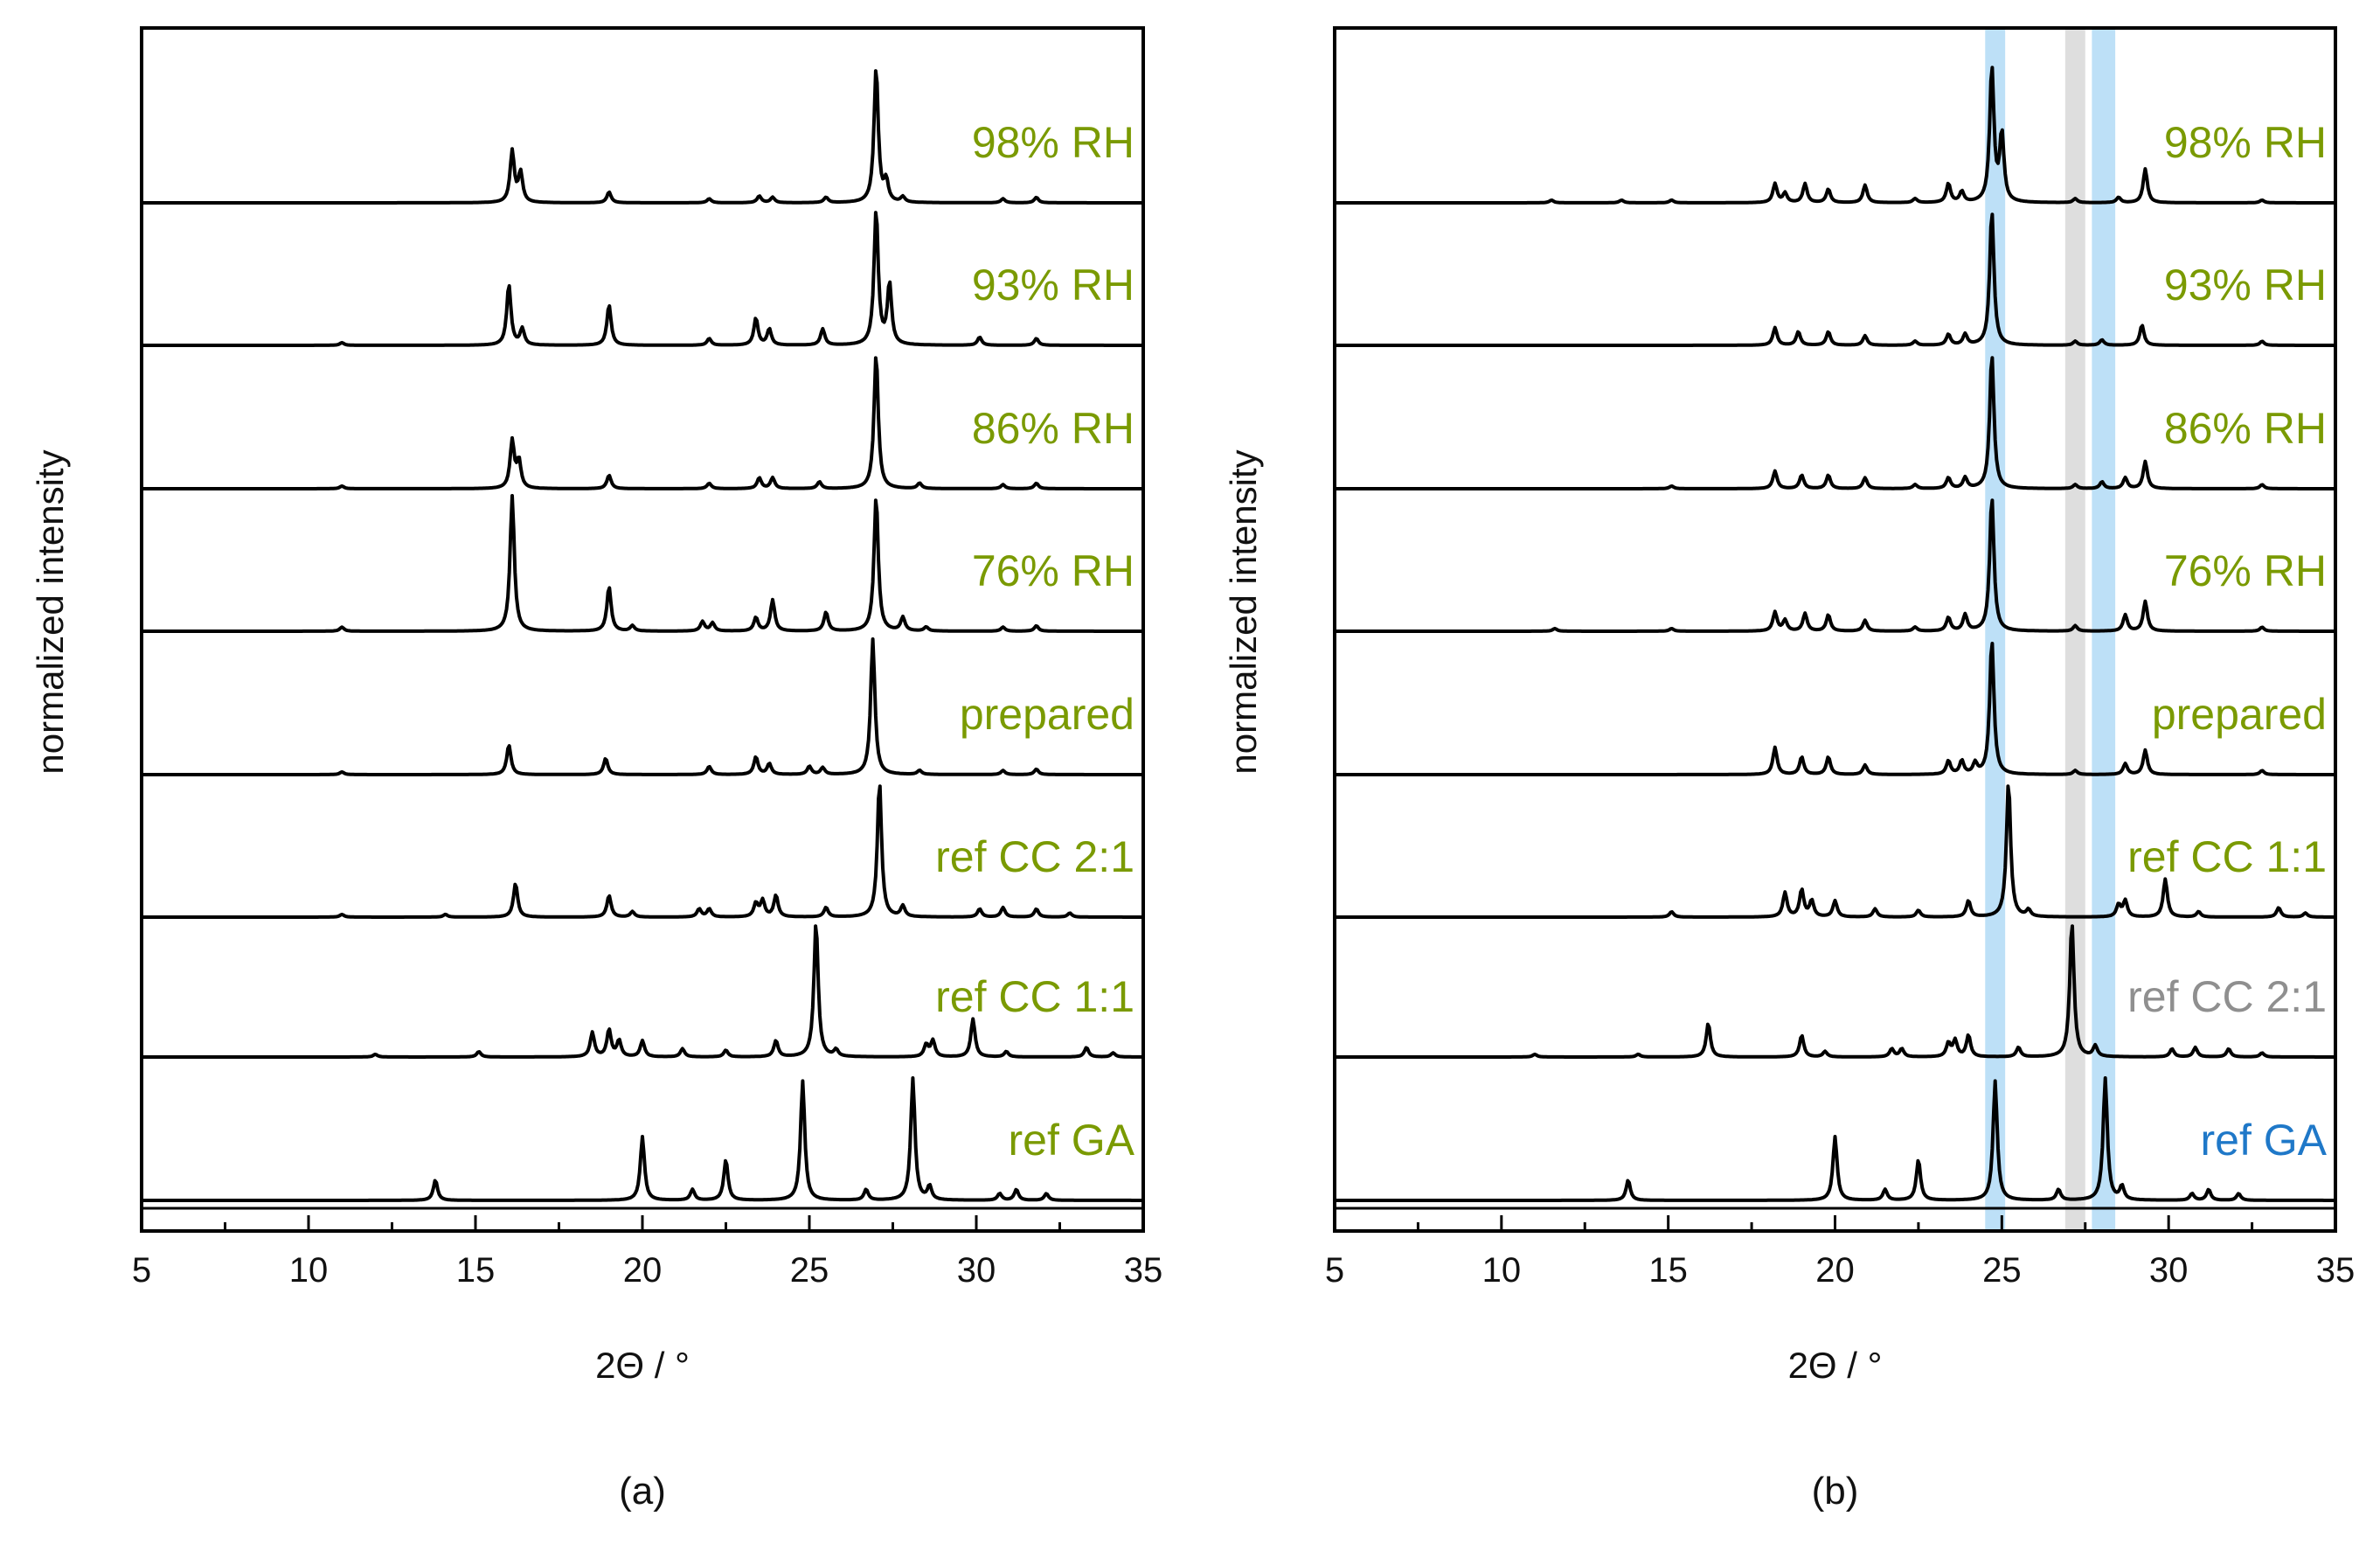 This screenshot has height=1544, width=2380. Describe the element at coordinates (642, 1491) in the screenshot. I see `panel-caption: (a)` at that location.